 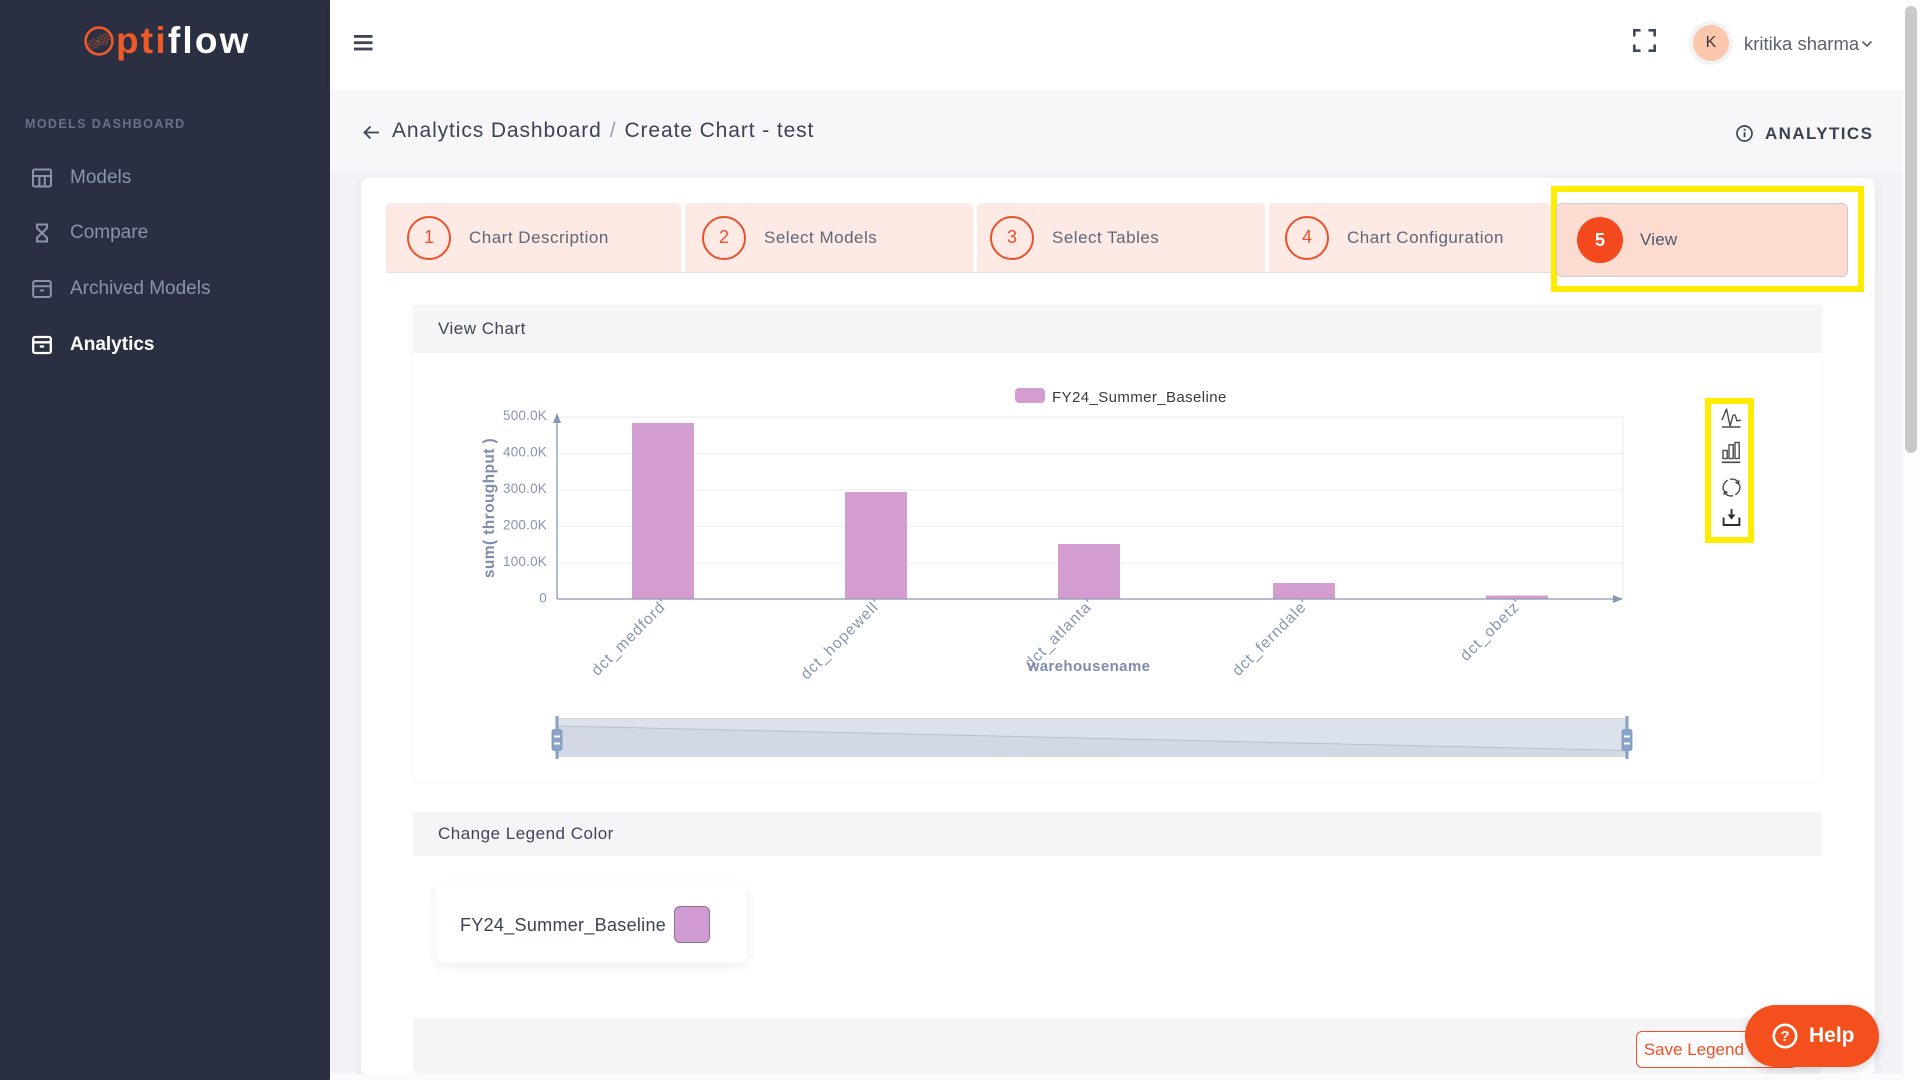 I want to click on svg-text: sum( throughput ), so click(x=489, y=508).